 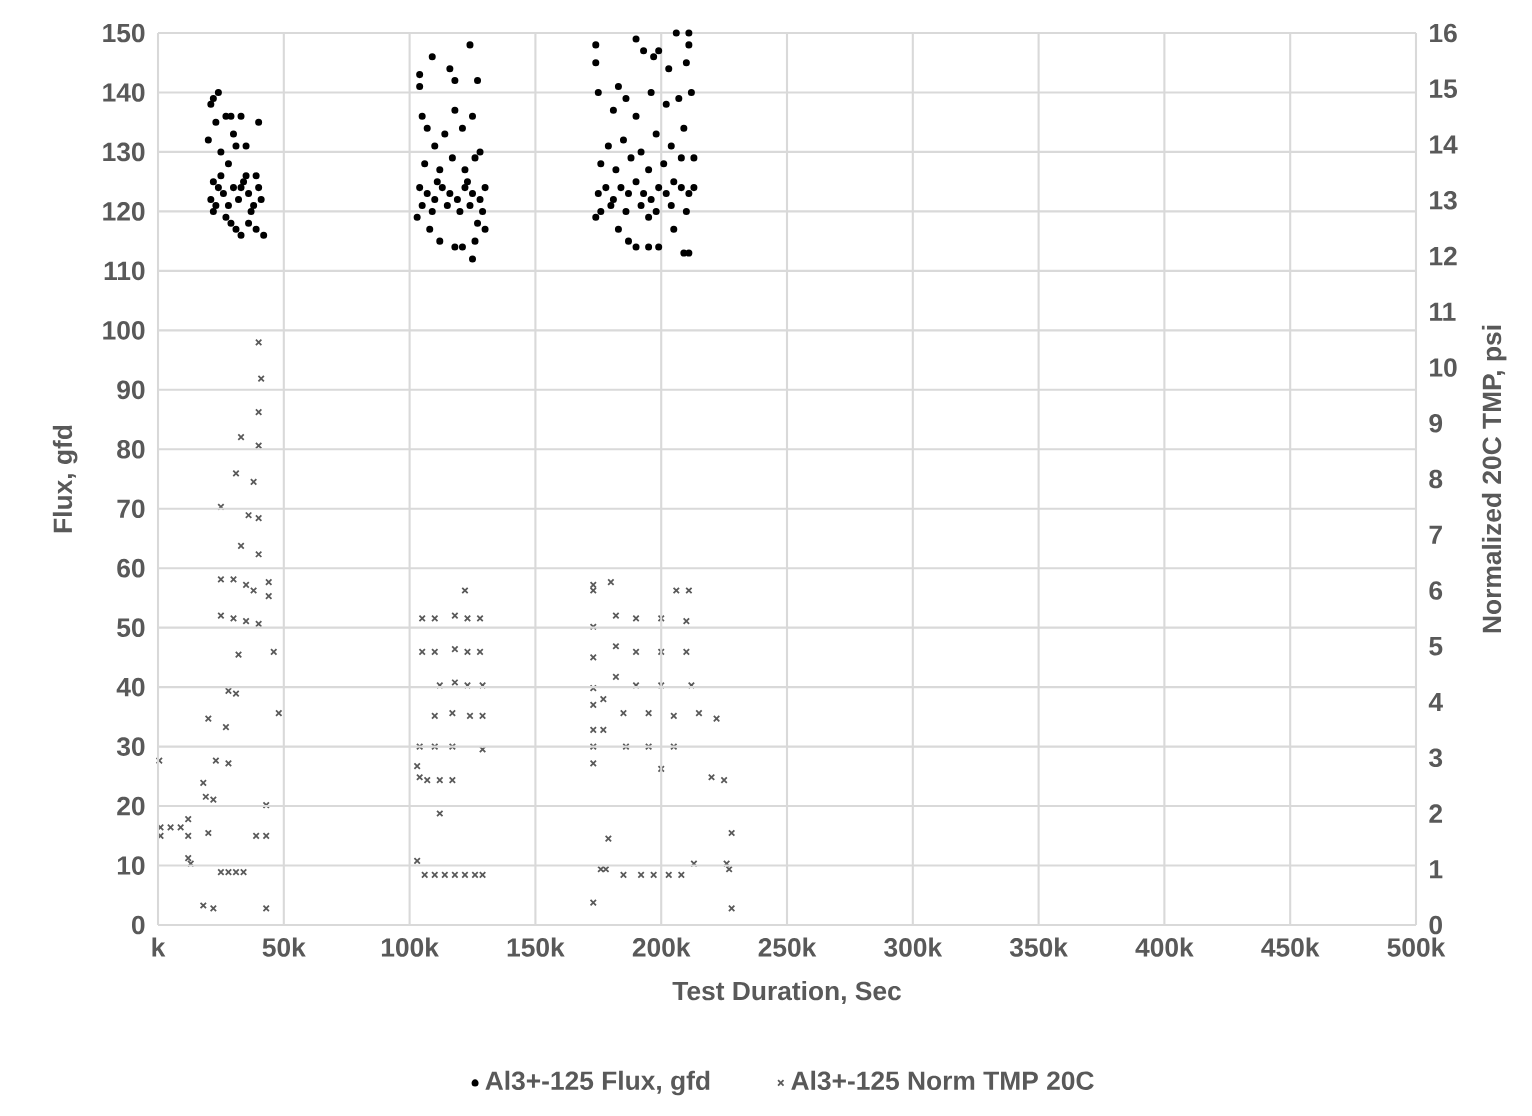 What do you see at coordinates (131, 449) in the screenshot?
I see `y-tick-label: 80` at bounding box center [131, 449].